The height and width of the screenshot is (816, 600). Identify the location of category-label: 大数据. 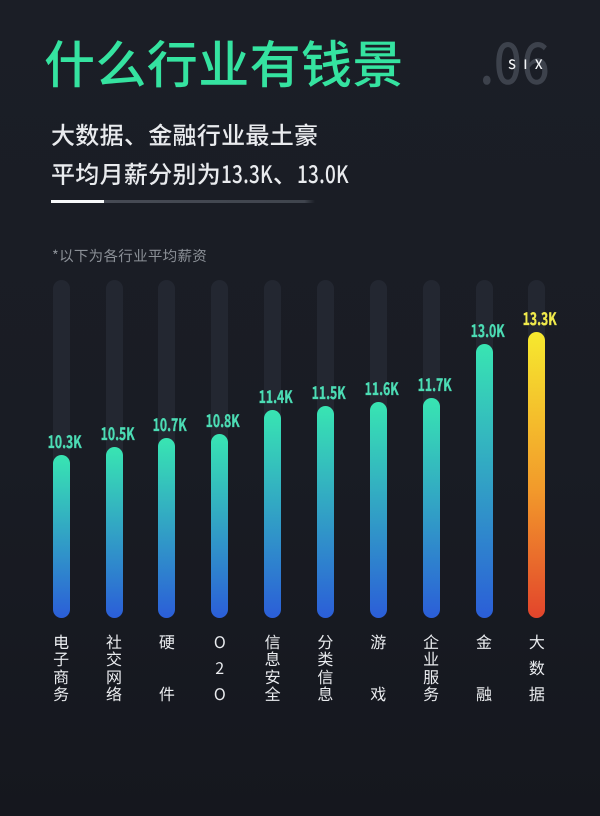
(537, 667).